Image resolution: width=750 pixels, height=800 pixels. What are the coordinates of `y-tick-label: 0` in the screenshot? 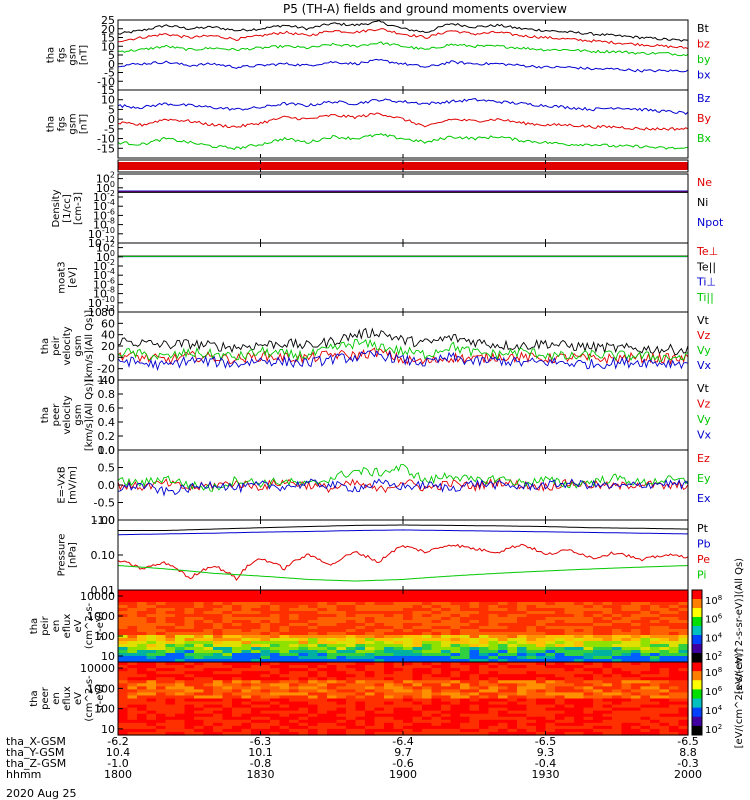 It's located at (111, 119).